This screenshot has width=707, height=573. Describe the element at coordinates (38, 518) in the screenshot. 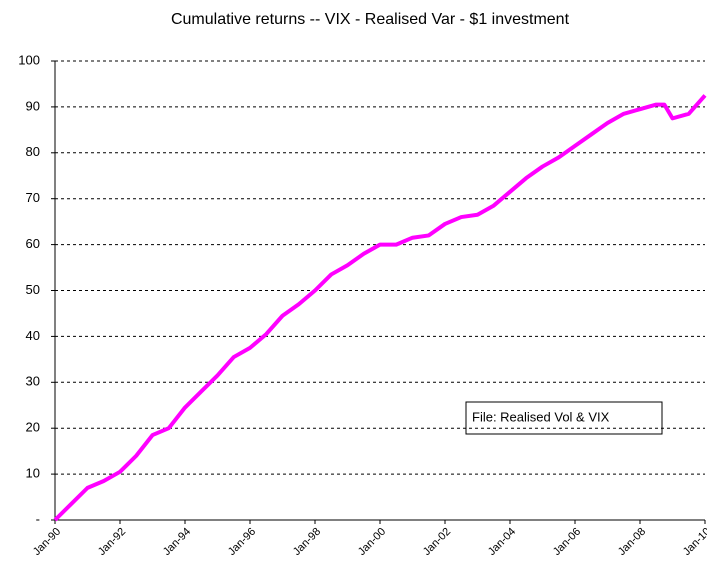

I see `y-tick-label: -` at that location.